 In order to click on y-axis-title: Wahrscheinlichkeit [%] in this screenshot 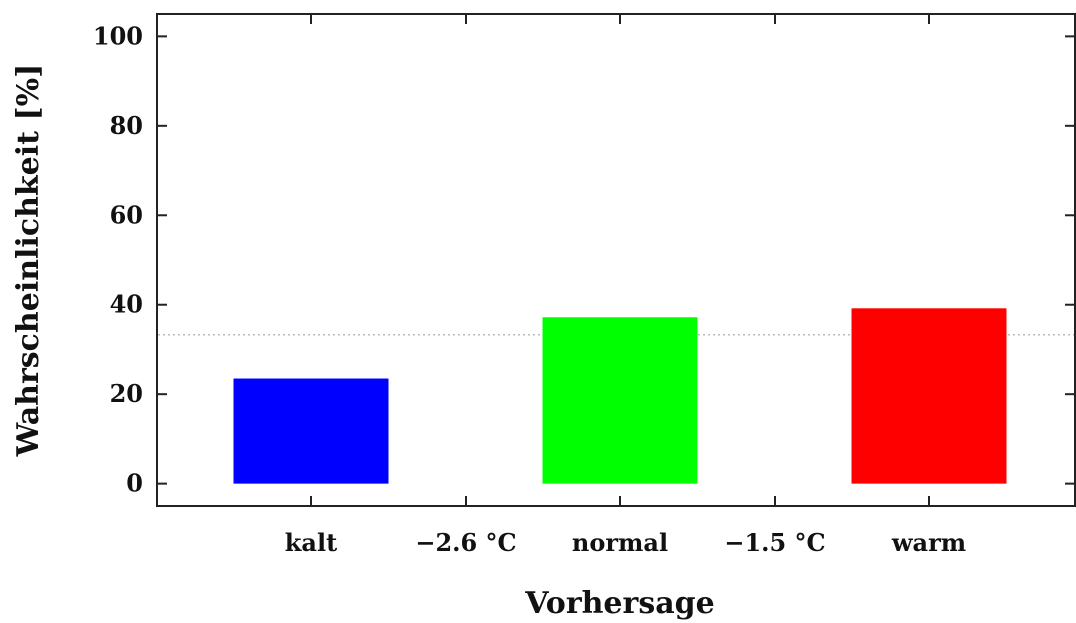, I will do `click(28, 261)`.